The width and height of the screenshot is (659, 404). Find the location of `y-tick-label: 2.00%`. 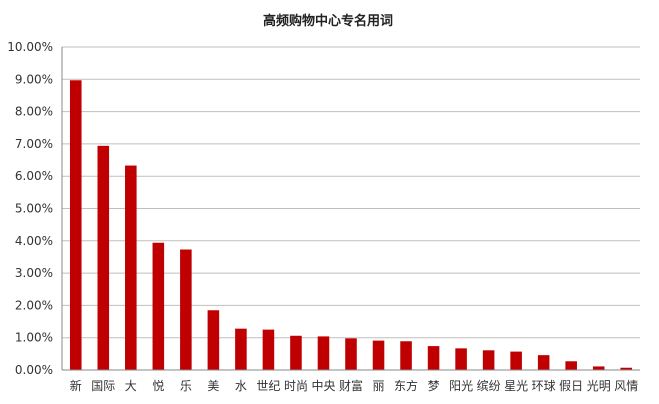

y-tick-label: 2.00% is located at coordinates (34, 305).